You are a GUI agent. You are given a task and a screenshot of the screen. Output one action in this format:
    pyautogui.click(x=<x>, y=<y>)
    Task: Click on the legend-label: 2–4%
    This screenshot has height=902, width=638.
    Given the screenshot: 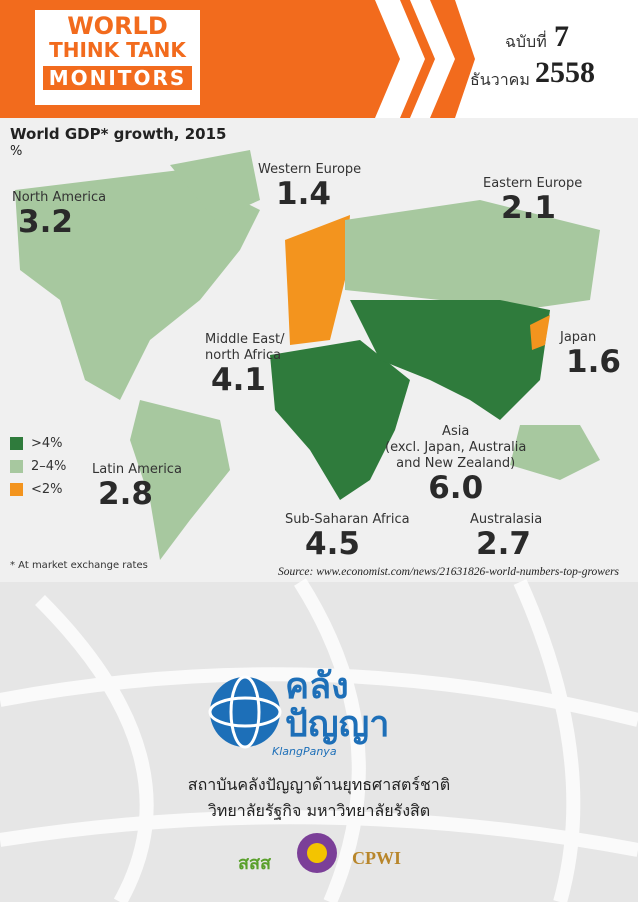 What is the action you would take?
    pyautogui.click(x=49, y=466)
    